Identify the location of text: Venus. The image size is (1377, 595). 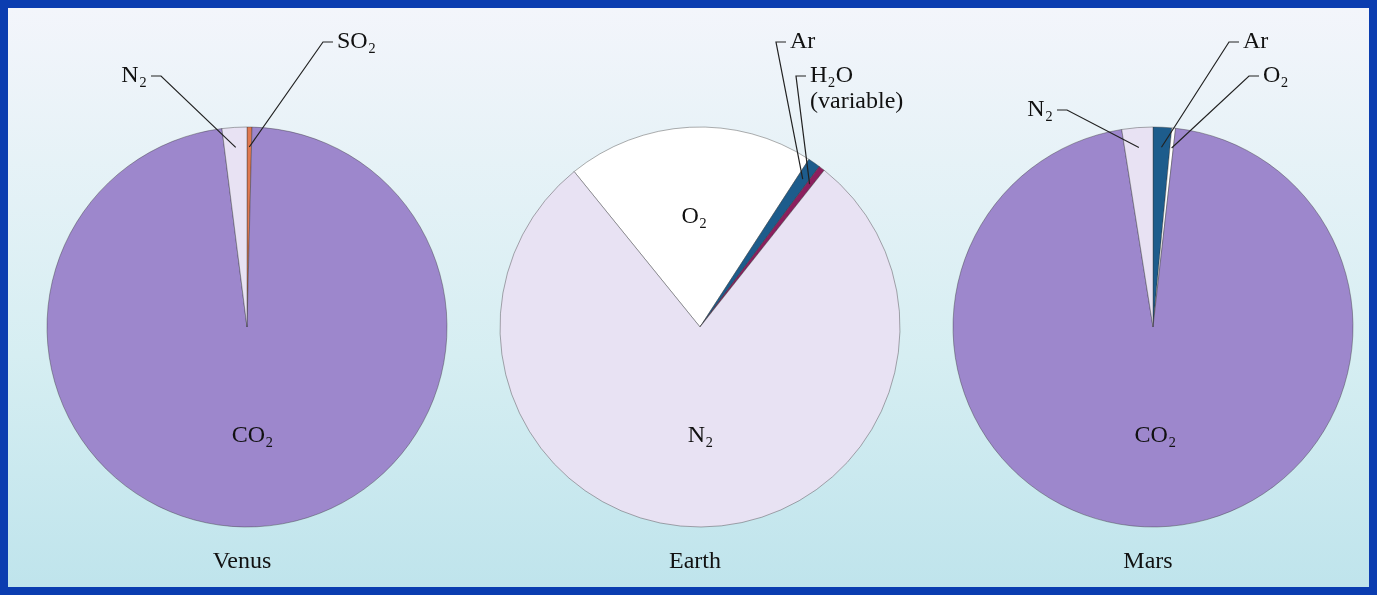
(242, 560).